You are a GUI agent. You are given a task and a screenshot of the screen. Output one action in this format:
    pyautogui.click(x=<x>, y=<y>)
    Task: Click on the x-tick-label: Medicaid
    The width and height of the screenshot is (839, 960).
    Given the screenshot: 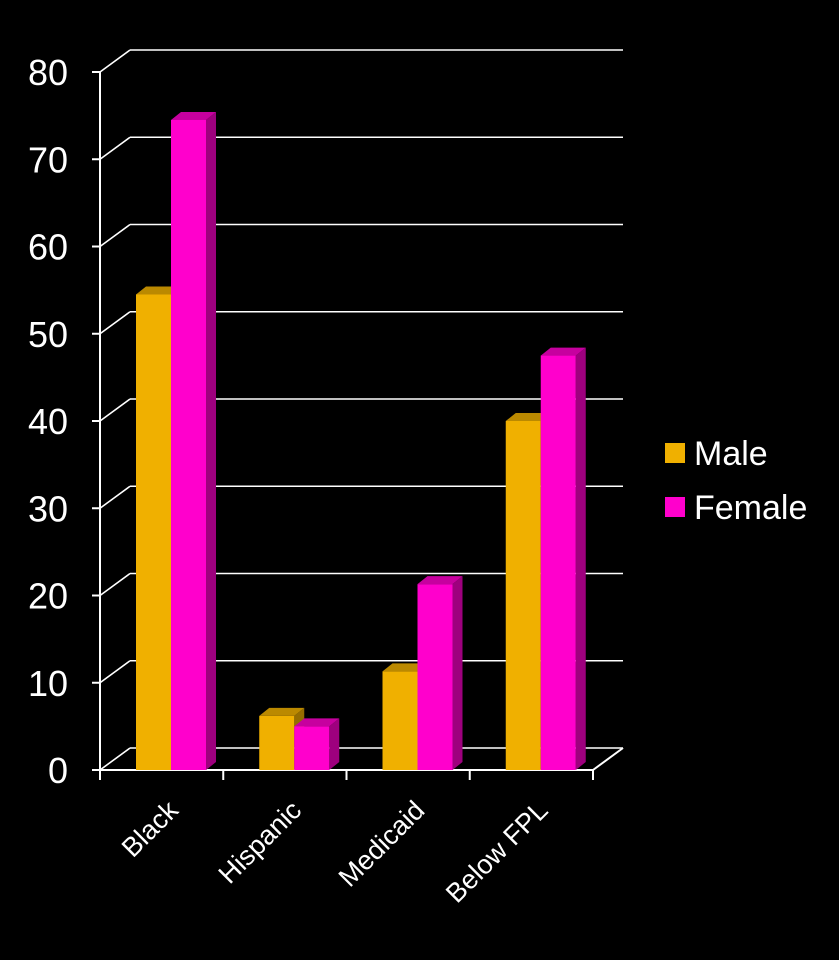 What is the action you would take?
    pyautogui.click(x=382, y=844)
    